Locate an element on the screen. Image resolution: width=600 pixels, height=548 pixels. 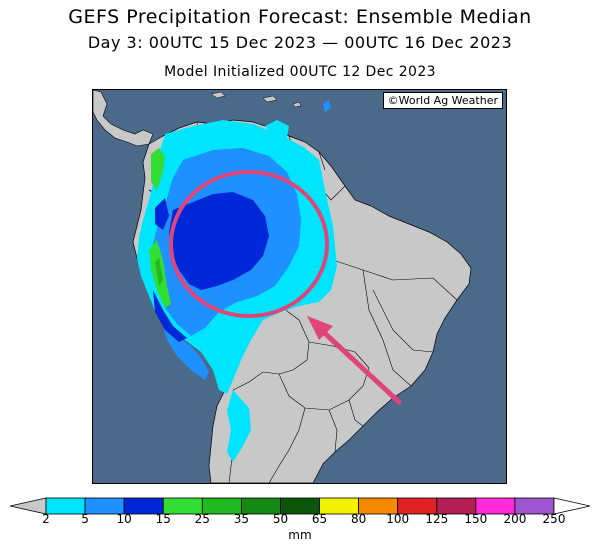
colorbar-unit: mm is located at coordinates (300, 535).